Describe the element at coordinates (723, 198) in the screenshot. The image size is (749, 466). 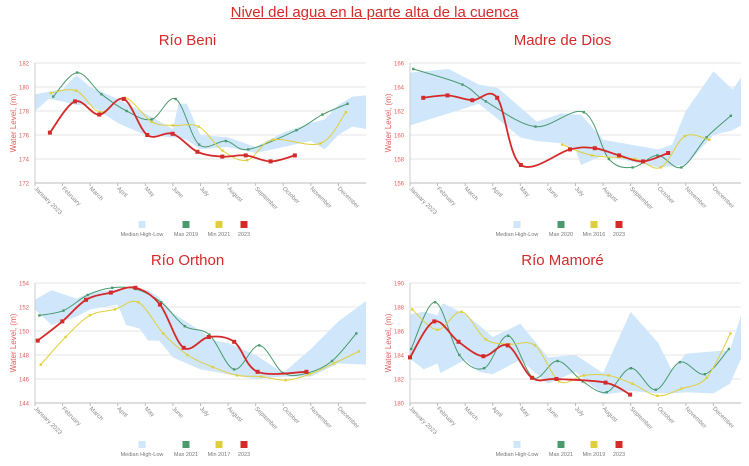
I see `x-tick-label: December` at that location.